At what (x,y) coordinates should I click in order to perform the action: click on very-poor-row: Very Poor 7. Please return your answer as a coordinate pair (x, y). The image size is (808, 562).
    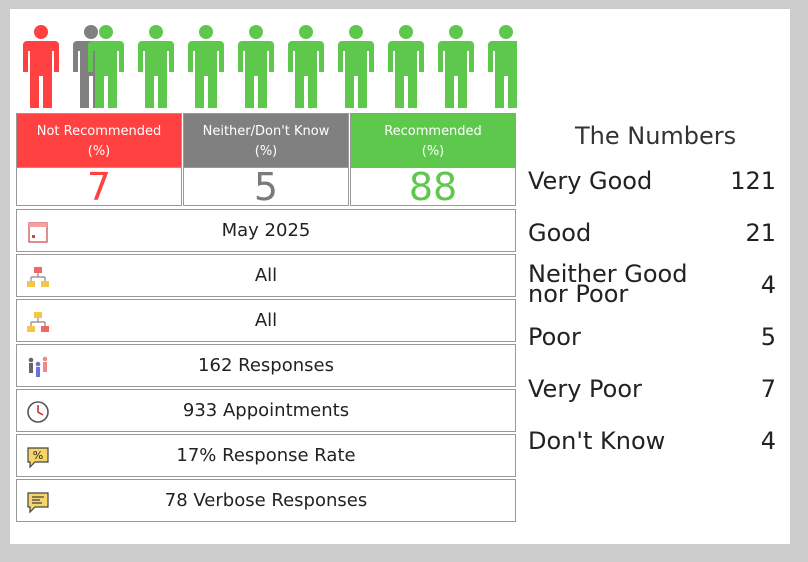
    Looking at the image, I should click on (652, 389).